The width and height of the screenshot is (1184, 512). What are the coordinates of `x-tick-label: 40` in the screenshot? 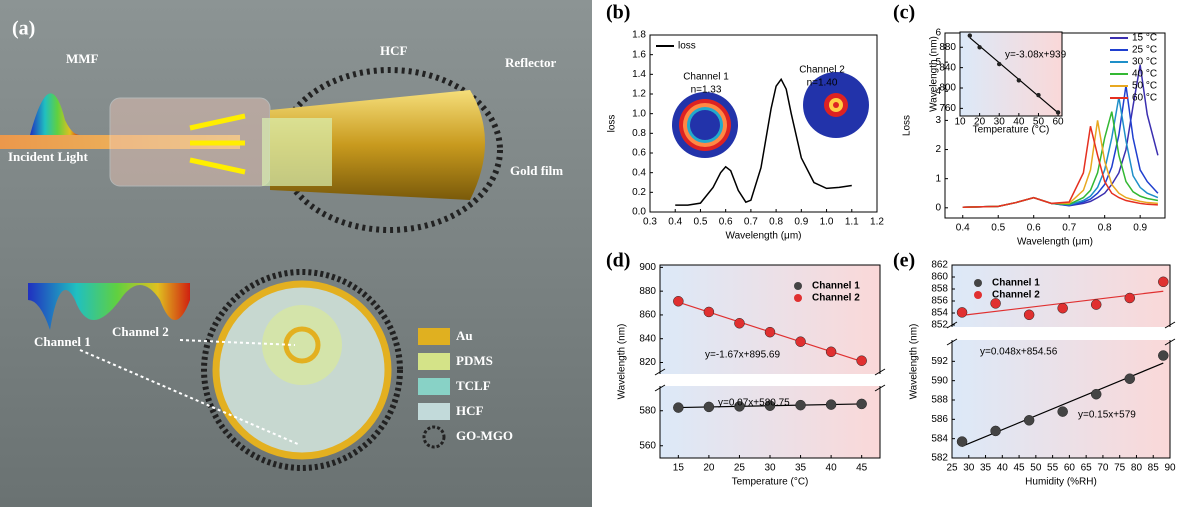 It's located at (832, 468).